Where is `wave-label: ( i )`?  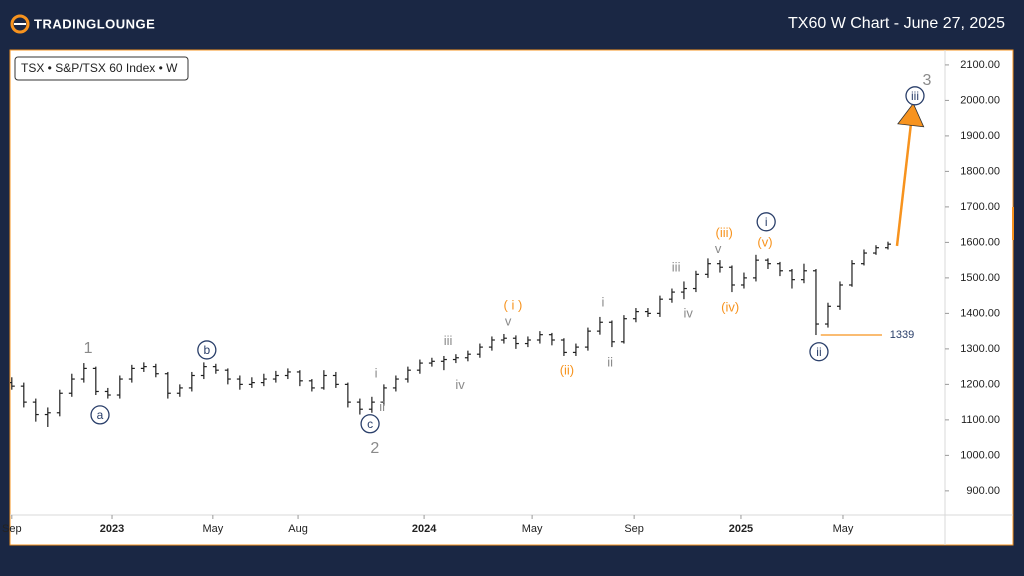
wave-label: ( i ) is located at coordinates (513, 304).